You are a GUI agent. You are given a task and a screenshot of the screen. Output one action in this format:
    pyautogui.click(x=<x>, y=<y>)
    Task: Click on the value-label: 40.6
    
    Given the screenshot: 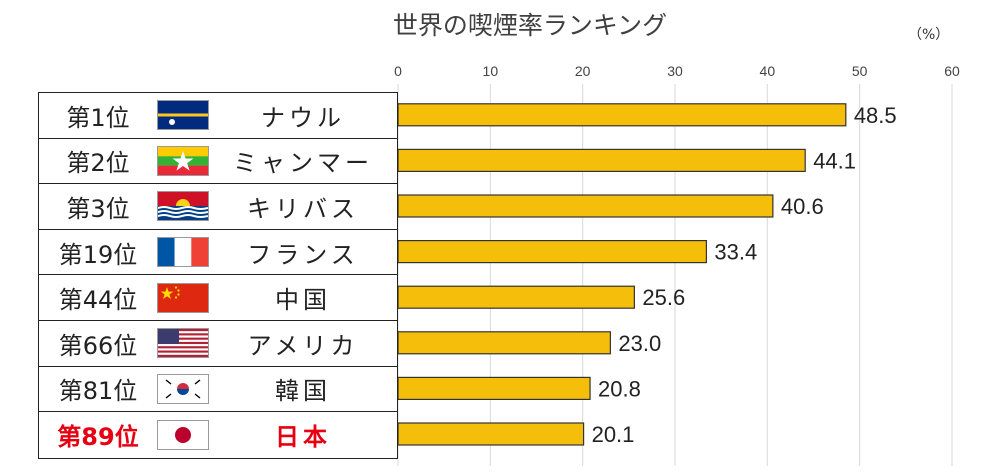 What is the action you would take?
    pyautogui.click(x=802, y=206)
    